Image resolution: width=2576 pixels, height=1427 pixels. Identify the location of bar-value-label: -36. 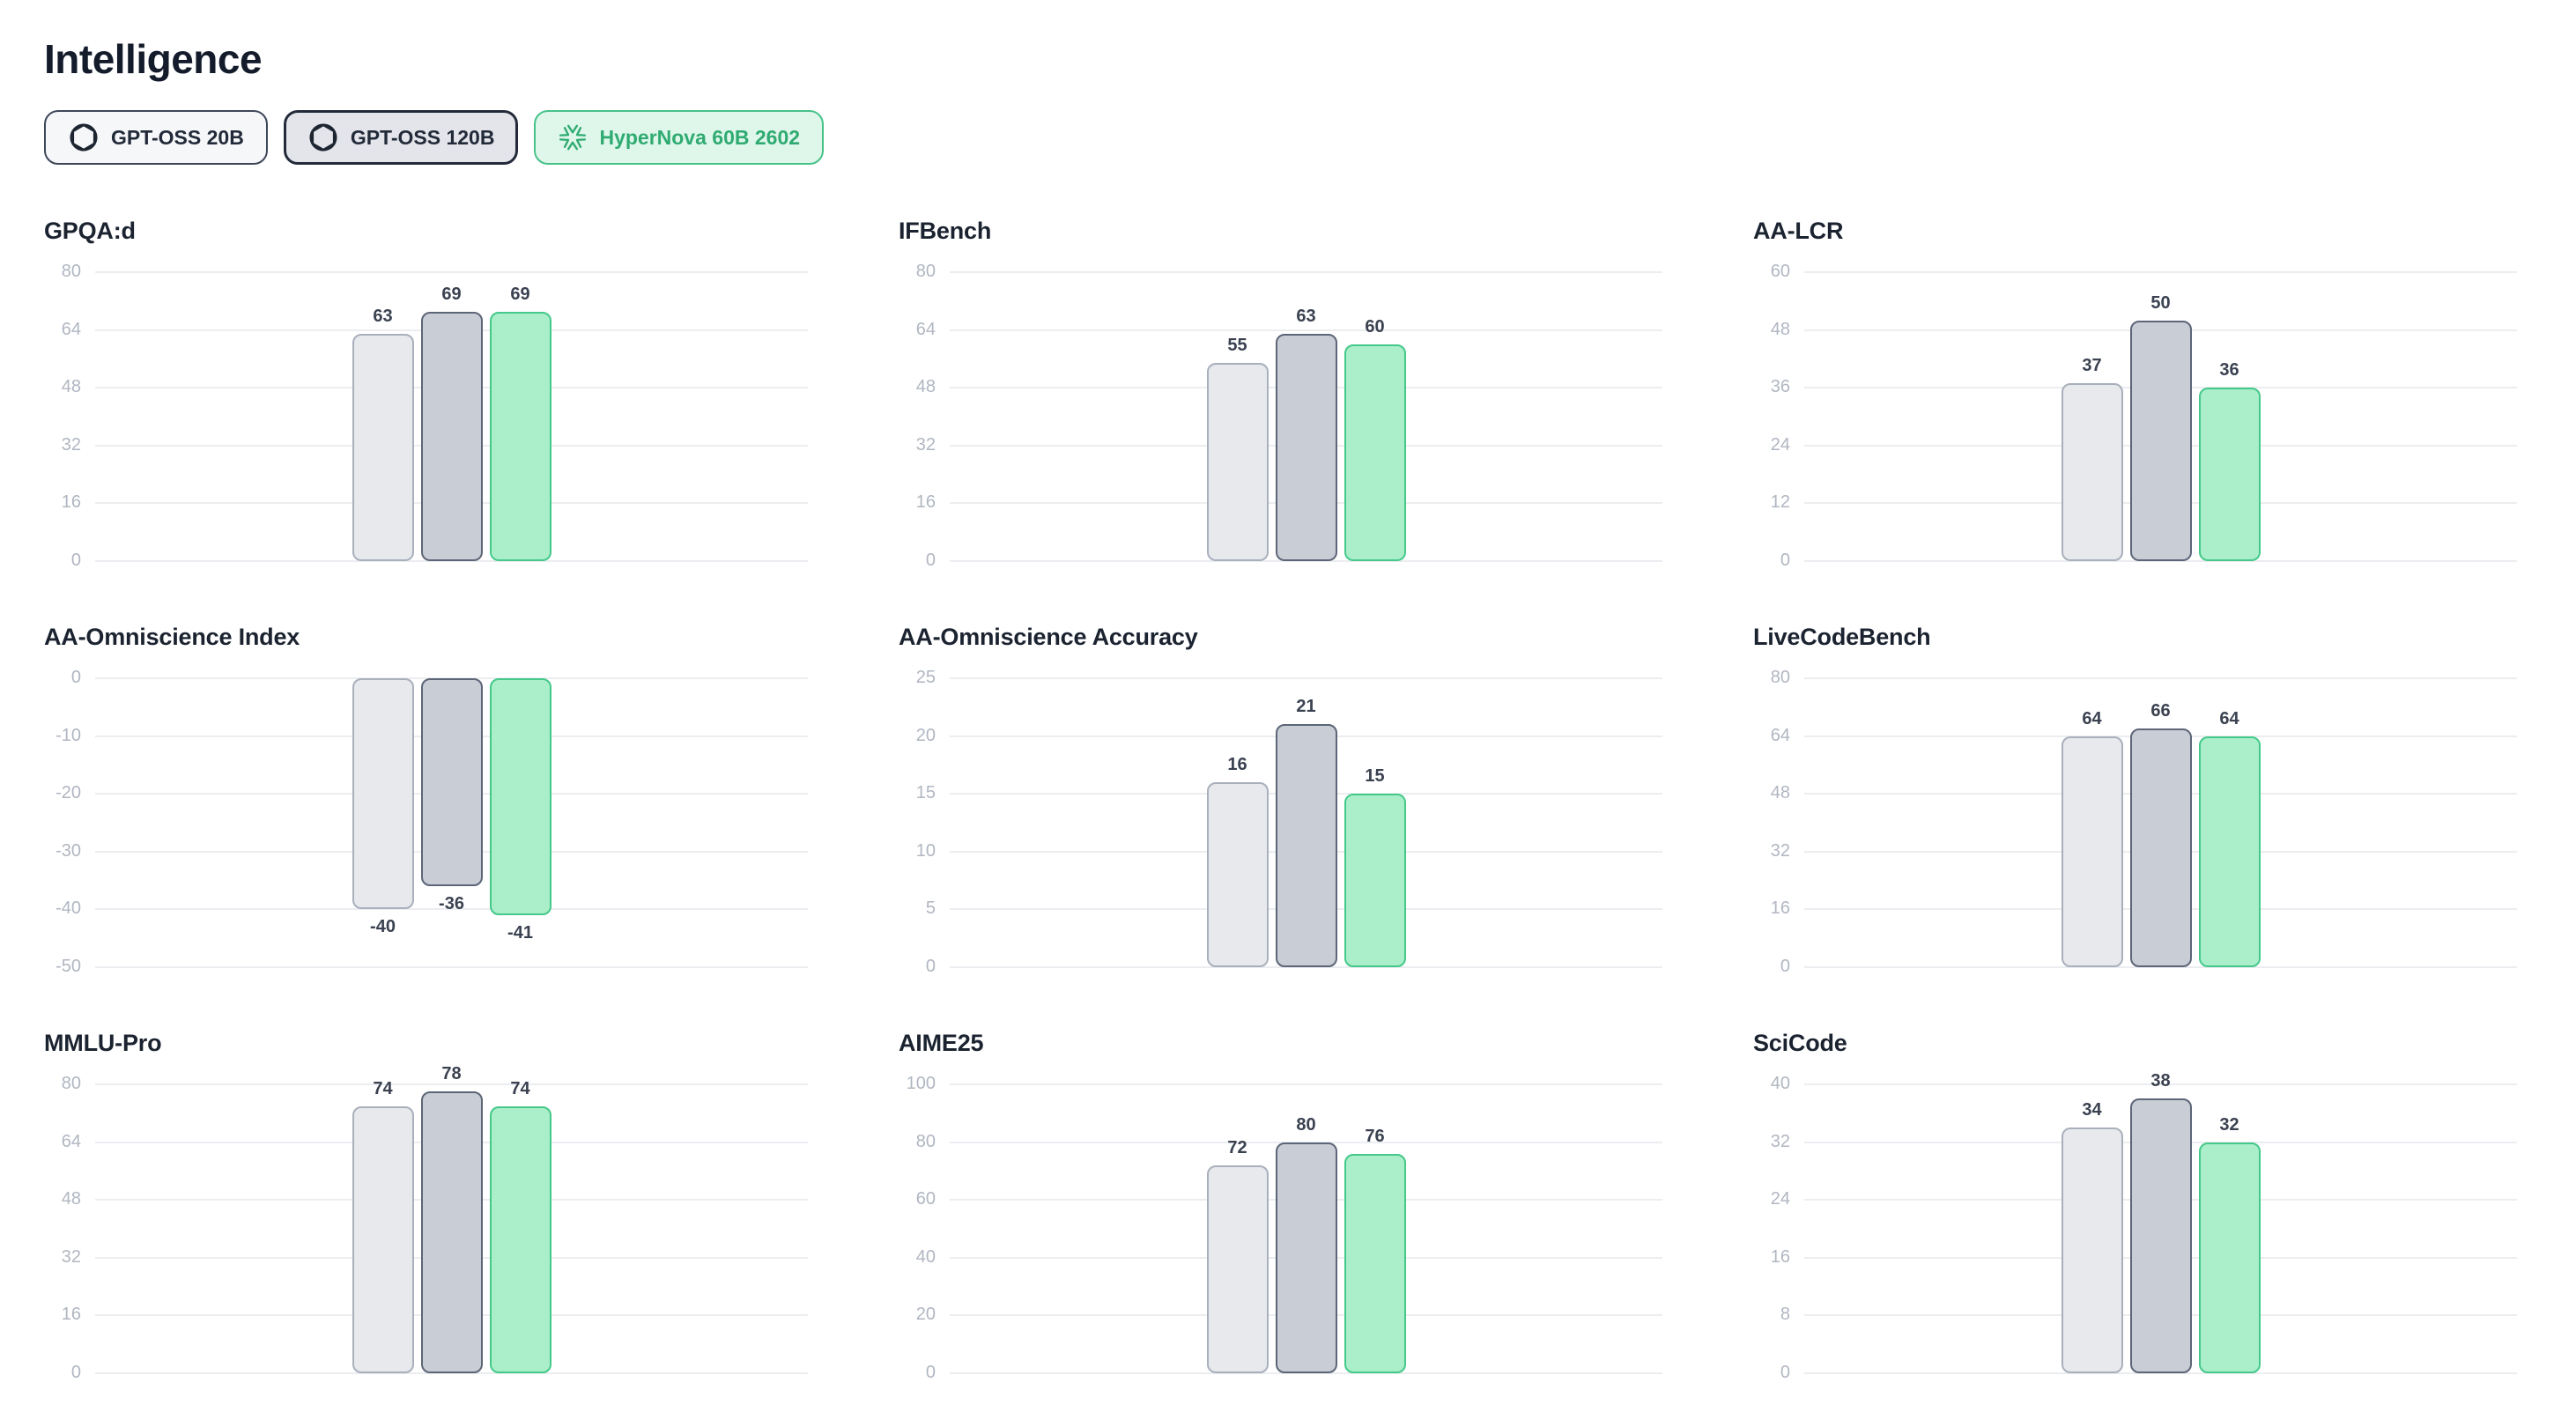
(452, 904).